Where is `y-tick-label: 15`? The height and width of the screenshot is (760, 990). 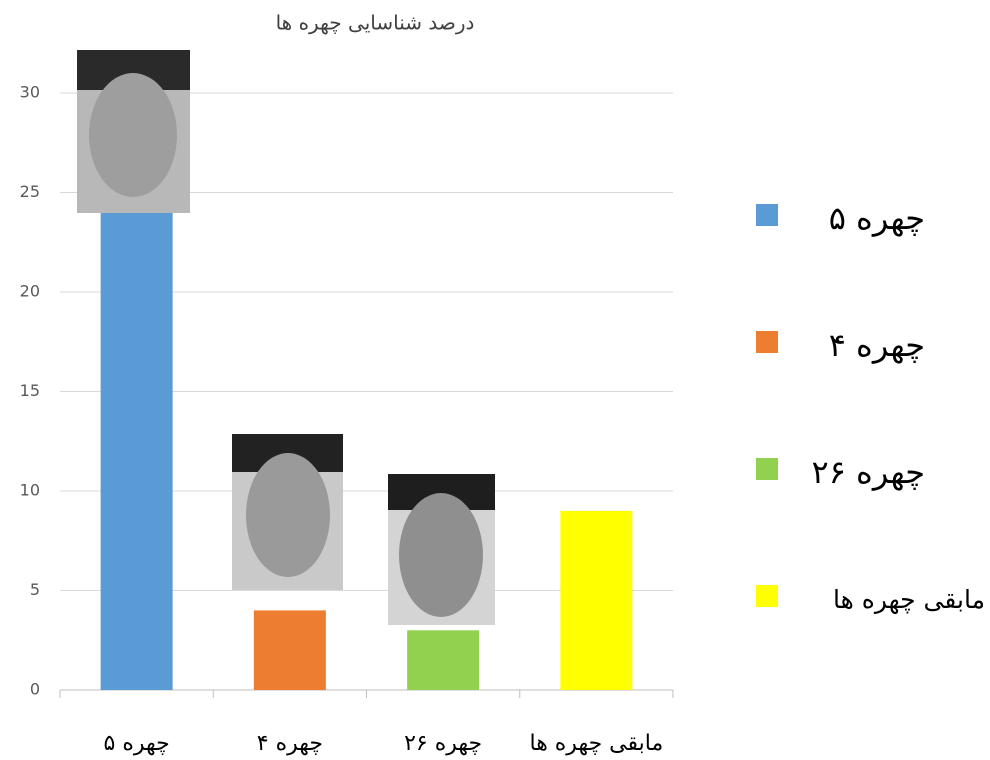
y-tick-label: 15 is located at coordinates (30, 390).